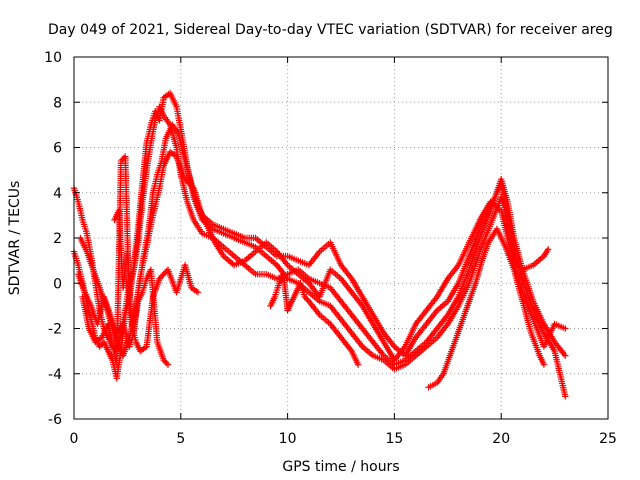 The image size is (640, 480). I want to click on y-tick-label: 6, so click(57, 149).